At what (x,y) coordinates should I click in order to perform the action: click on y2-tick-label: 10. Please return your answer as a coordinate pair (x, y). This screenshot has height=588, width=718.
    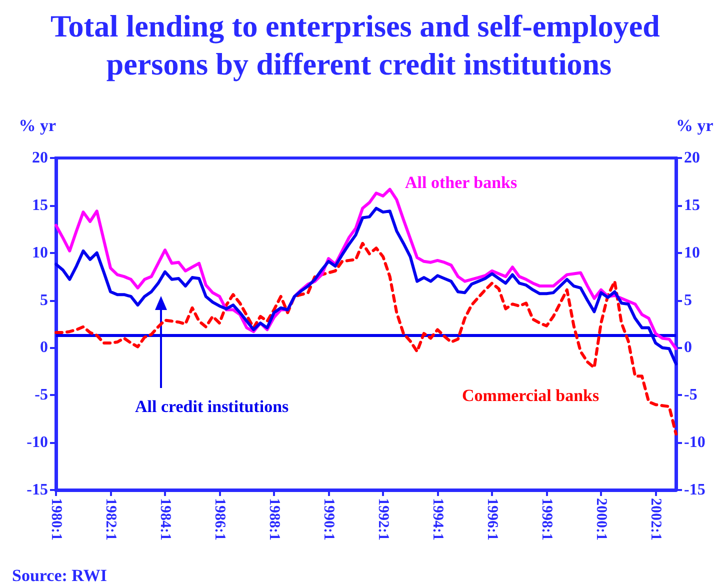
    Looking at the image, I should click on (692, 253).